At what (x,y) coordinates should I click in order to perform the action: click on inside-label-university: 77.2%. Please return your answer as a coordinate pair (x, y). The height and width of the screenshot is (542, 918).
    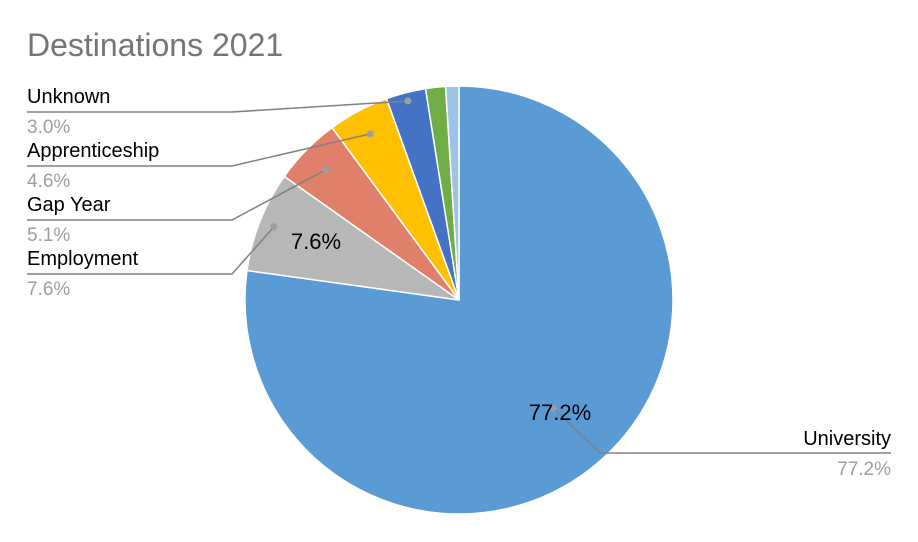
    Looking at the image, I should click on (560, 412).